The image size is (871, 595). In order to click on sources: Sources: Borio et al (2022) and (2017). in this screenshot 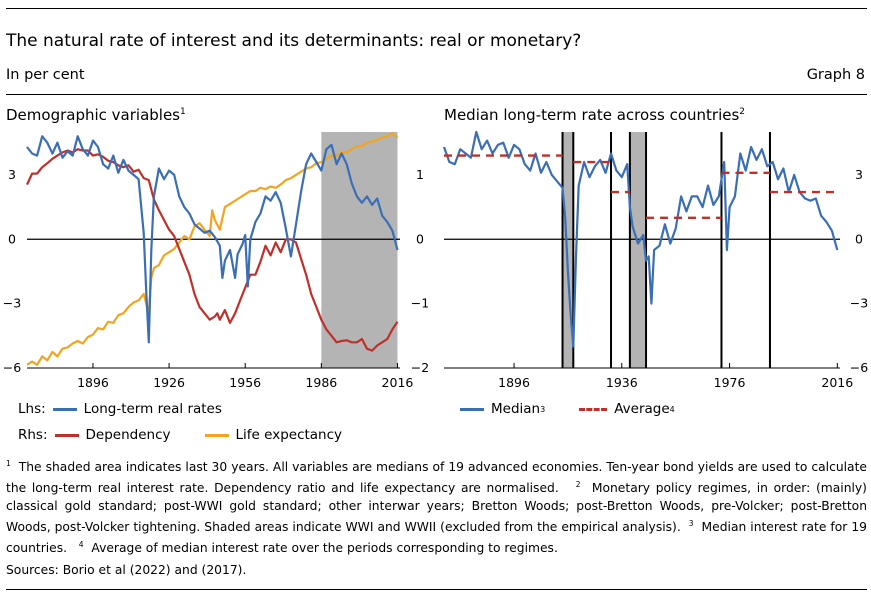, I will do `click(126, 570)`.